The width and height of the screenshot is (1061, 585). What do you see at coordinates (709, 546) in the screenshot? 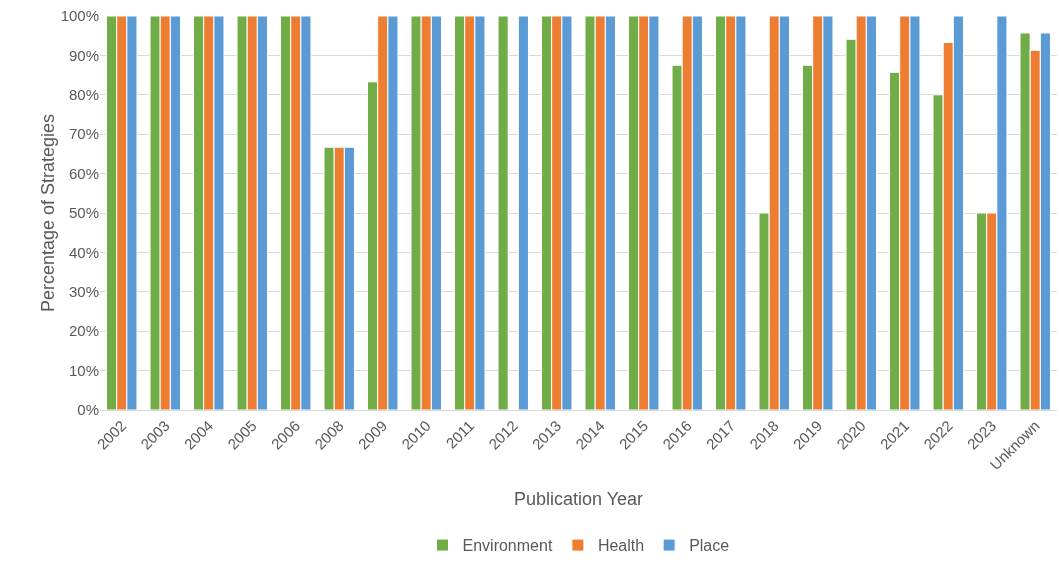
I see `legend-label: Place` at bounding box center [709, 546].